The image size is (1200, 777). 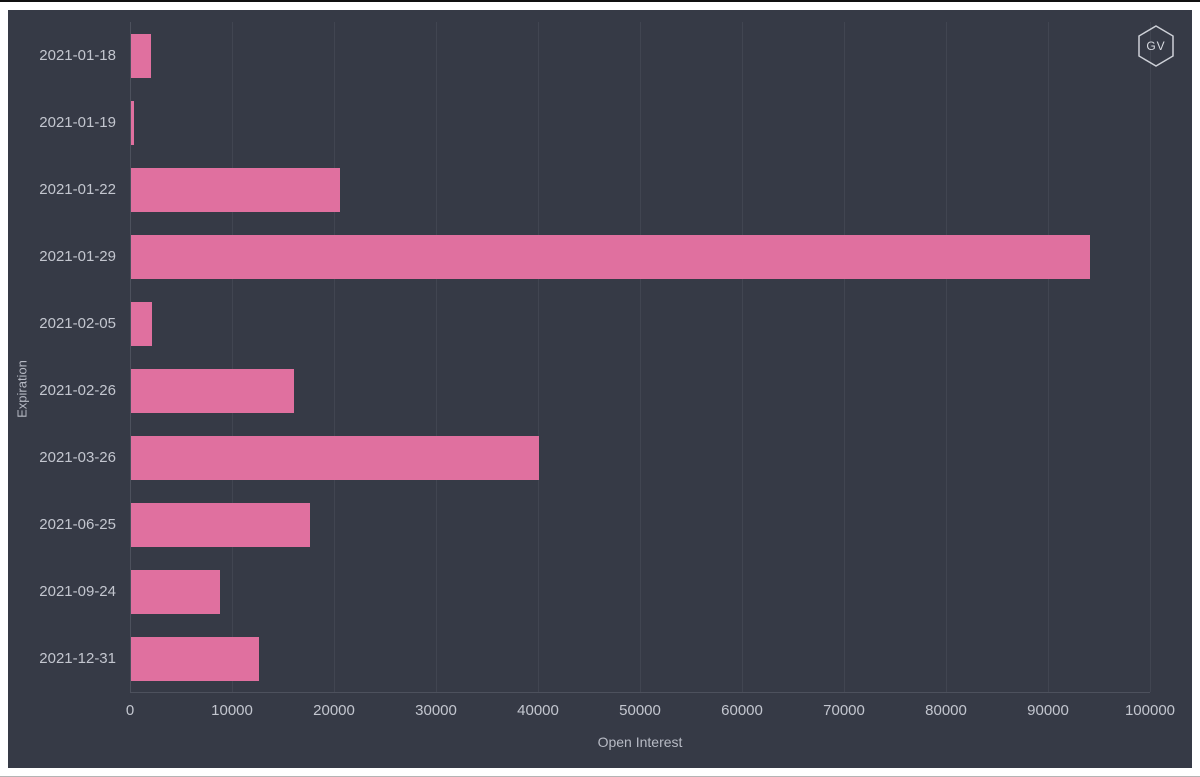 What do you see at coordinates (77, 122) in the screenshot?
I see `y-tick-label: 2021-01-19` at bounding box center [77, 122].